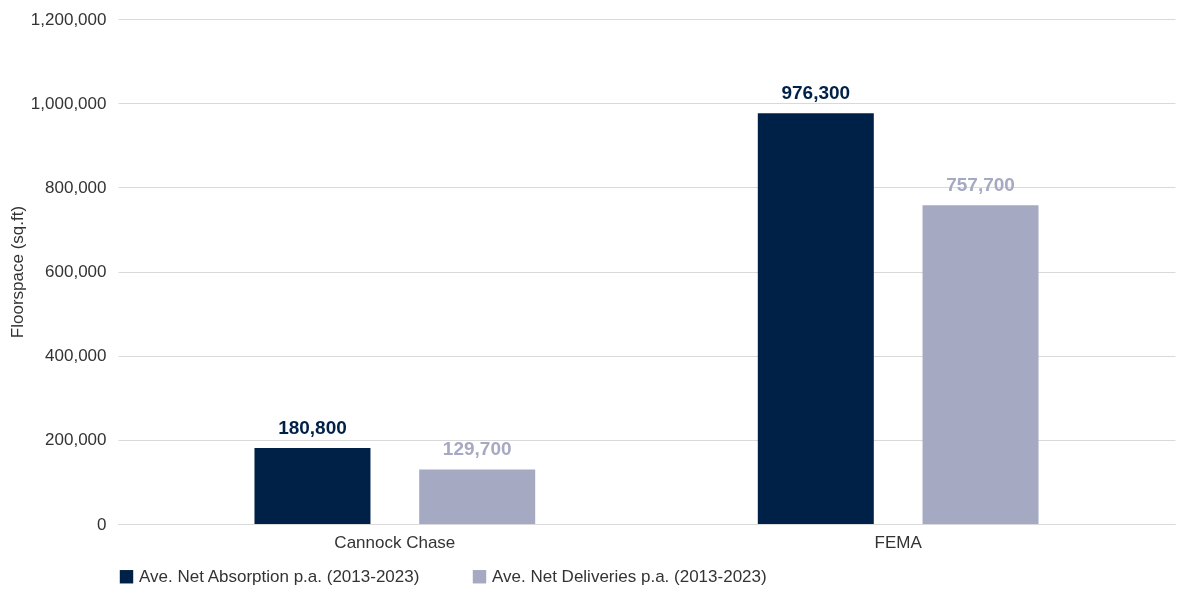  I want to click on x-tick-label: FEMA, so click(898, 542).